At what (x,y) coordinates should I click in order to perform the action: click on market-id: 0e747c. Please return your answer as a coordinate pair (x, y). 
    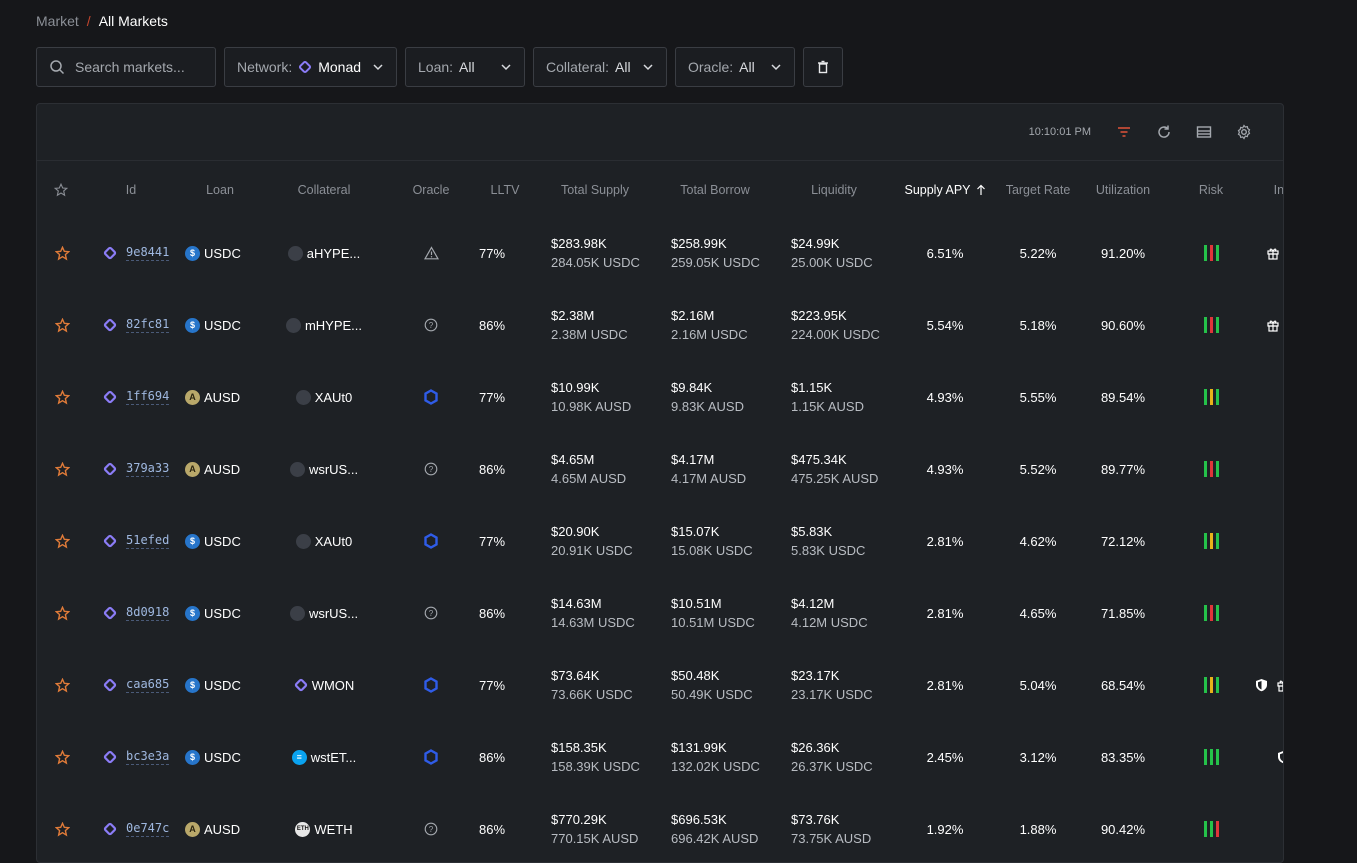
    Looking at the image, I should click on (148, 829).